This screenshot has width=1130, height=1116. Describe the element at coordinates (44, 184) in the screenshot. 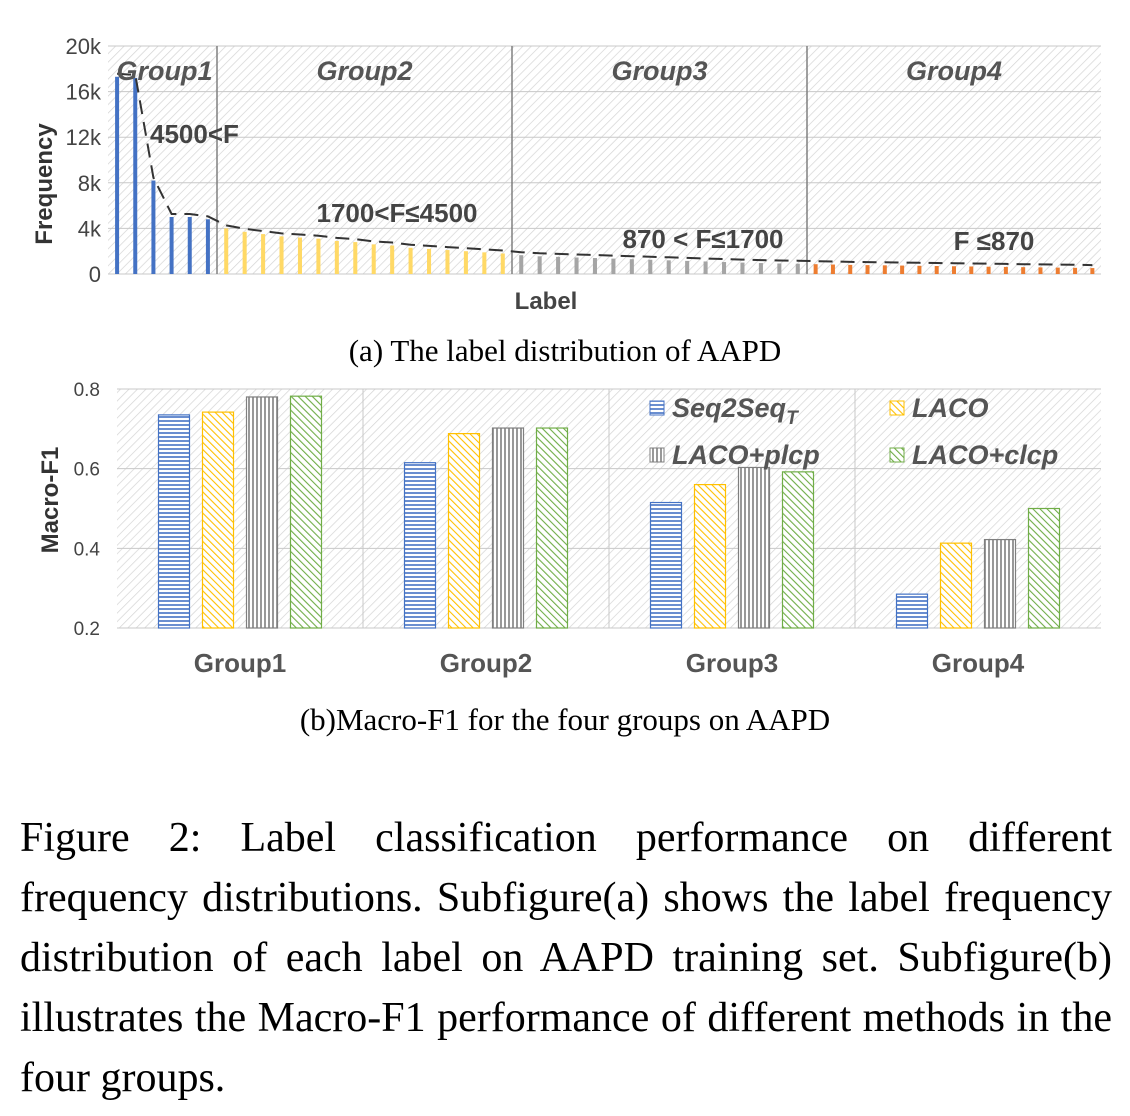

I see `y-axis-label-a: Frequency` at that location.